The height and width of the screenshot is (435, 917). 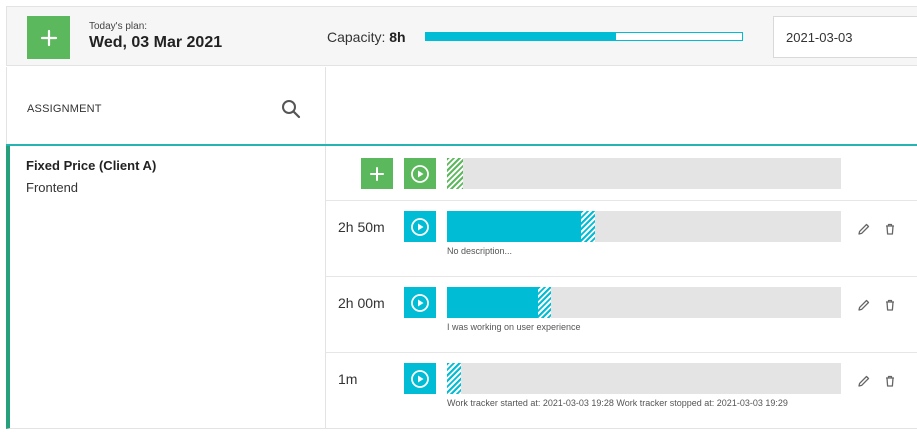 I want to click on add-entry-button, so click(x=377, y=173).